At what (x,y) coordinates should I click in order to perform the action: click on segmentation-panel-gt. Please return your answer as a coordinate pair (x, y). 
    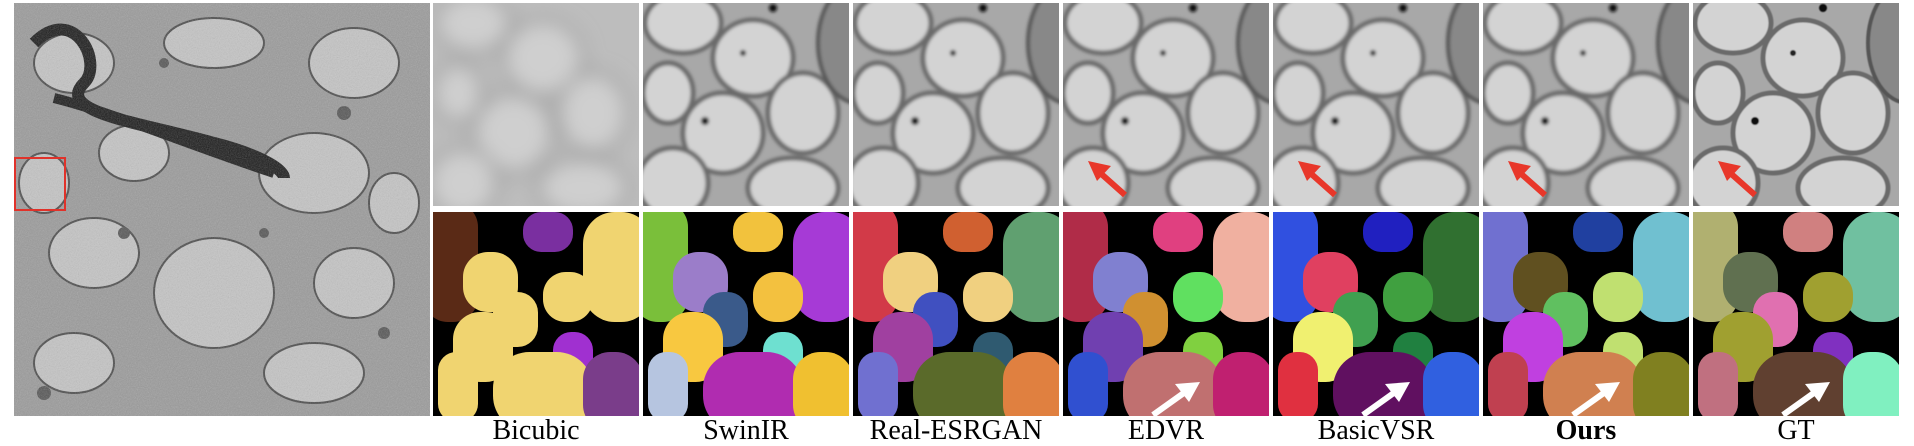
    Looking at the image, I should click on (1796, 314).